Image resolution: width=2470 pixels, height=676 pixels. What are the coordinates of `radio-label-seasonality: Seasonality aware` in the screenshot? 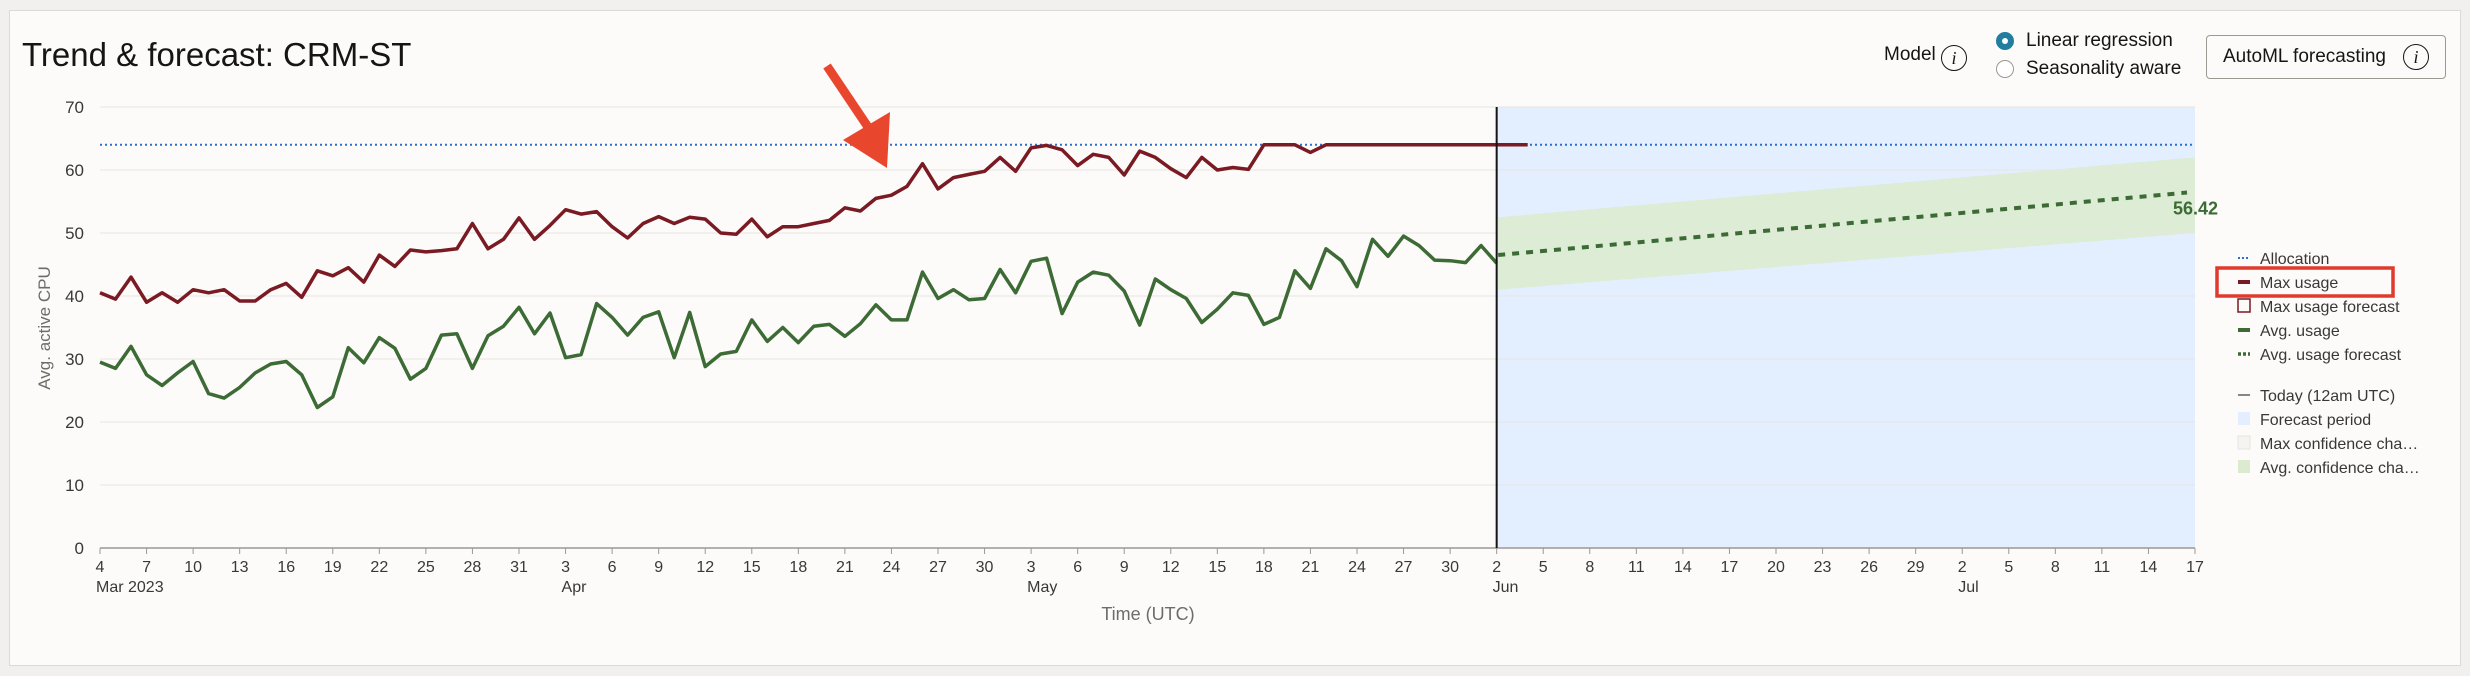 It's located at (2104, 68).